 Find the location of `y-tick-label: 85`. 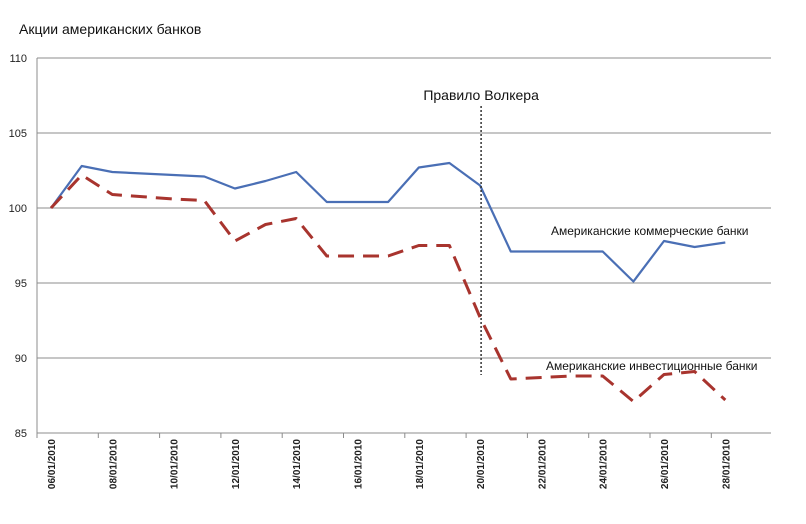

y-tick-label: 85 is located at coordinates (21, 434).